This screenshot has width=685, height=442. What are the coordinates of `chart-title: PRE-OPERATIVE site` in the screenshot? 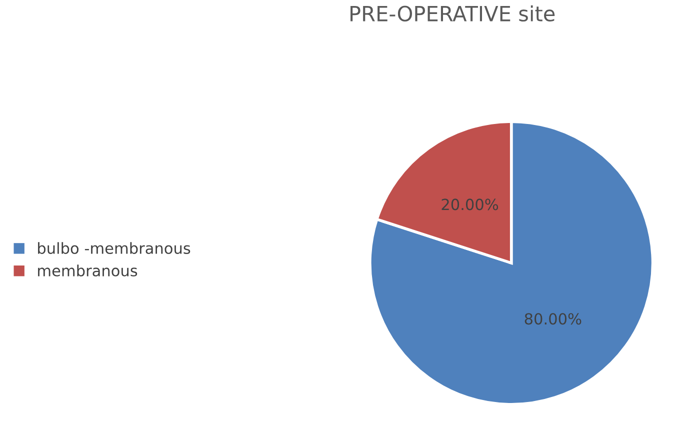 It's located at (452, 13).